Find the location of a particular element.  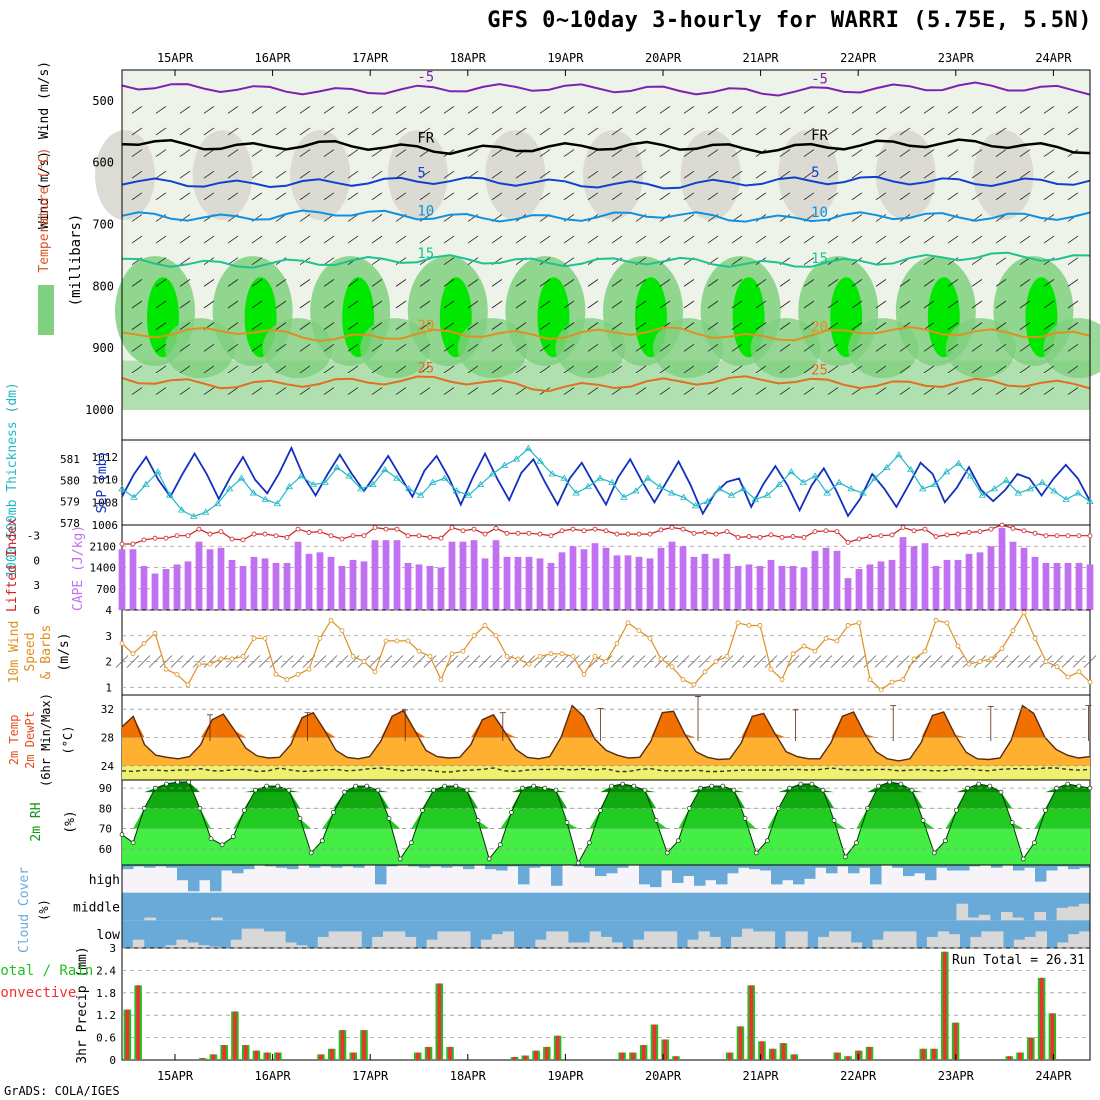

top-date-label: 23APR is located at coordinates (956, 58).